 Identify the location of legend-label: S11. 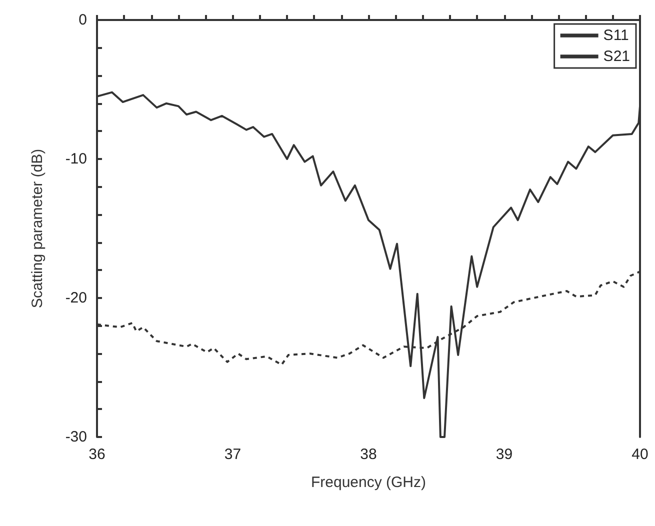
(616, 35).